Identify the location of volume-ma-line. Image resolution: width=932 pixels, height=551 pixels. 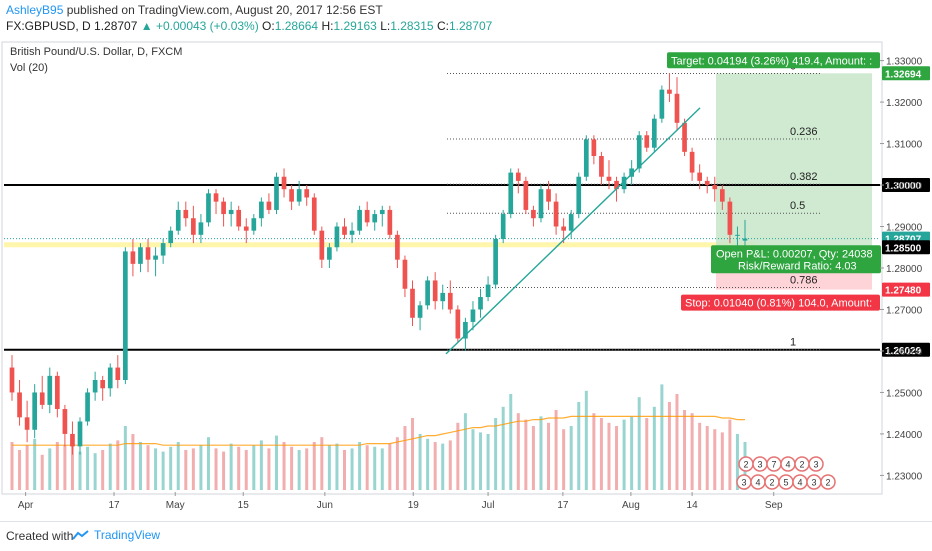
(378, 430).